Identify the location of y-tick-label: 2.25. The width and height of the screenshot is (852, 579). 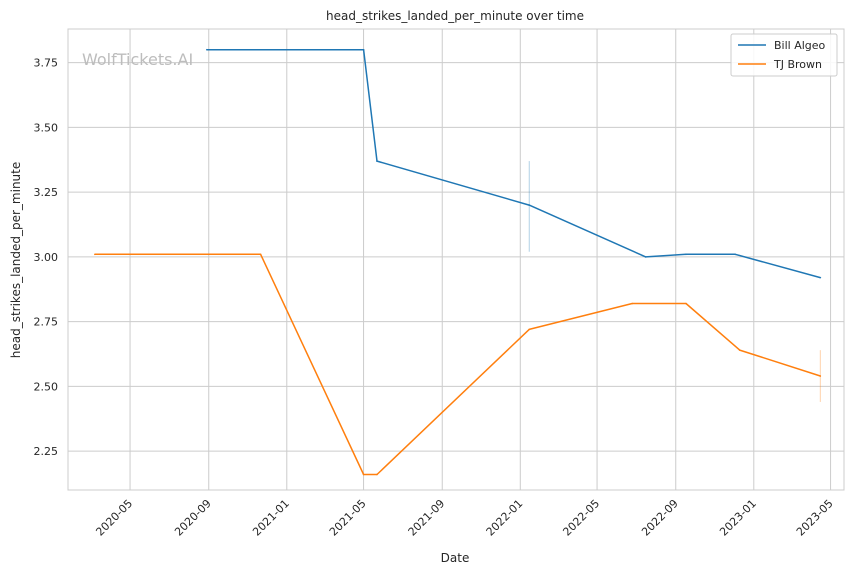
(46, 451).